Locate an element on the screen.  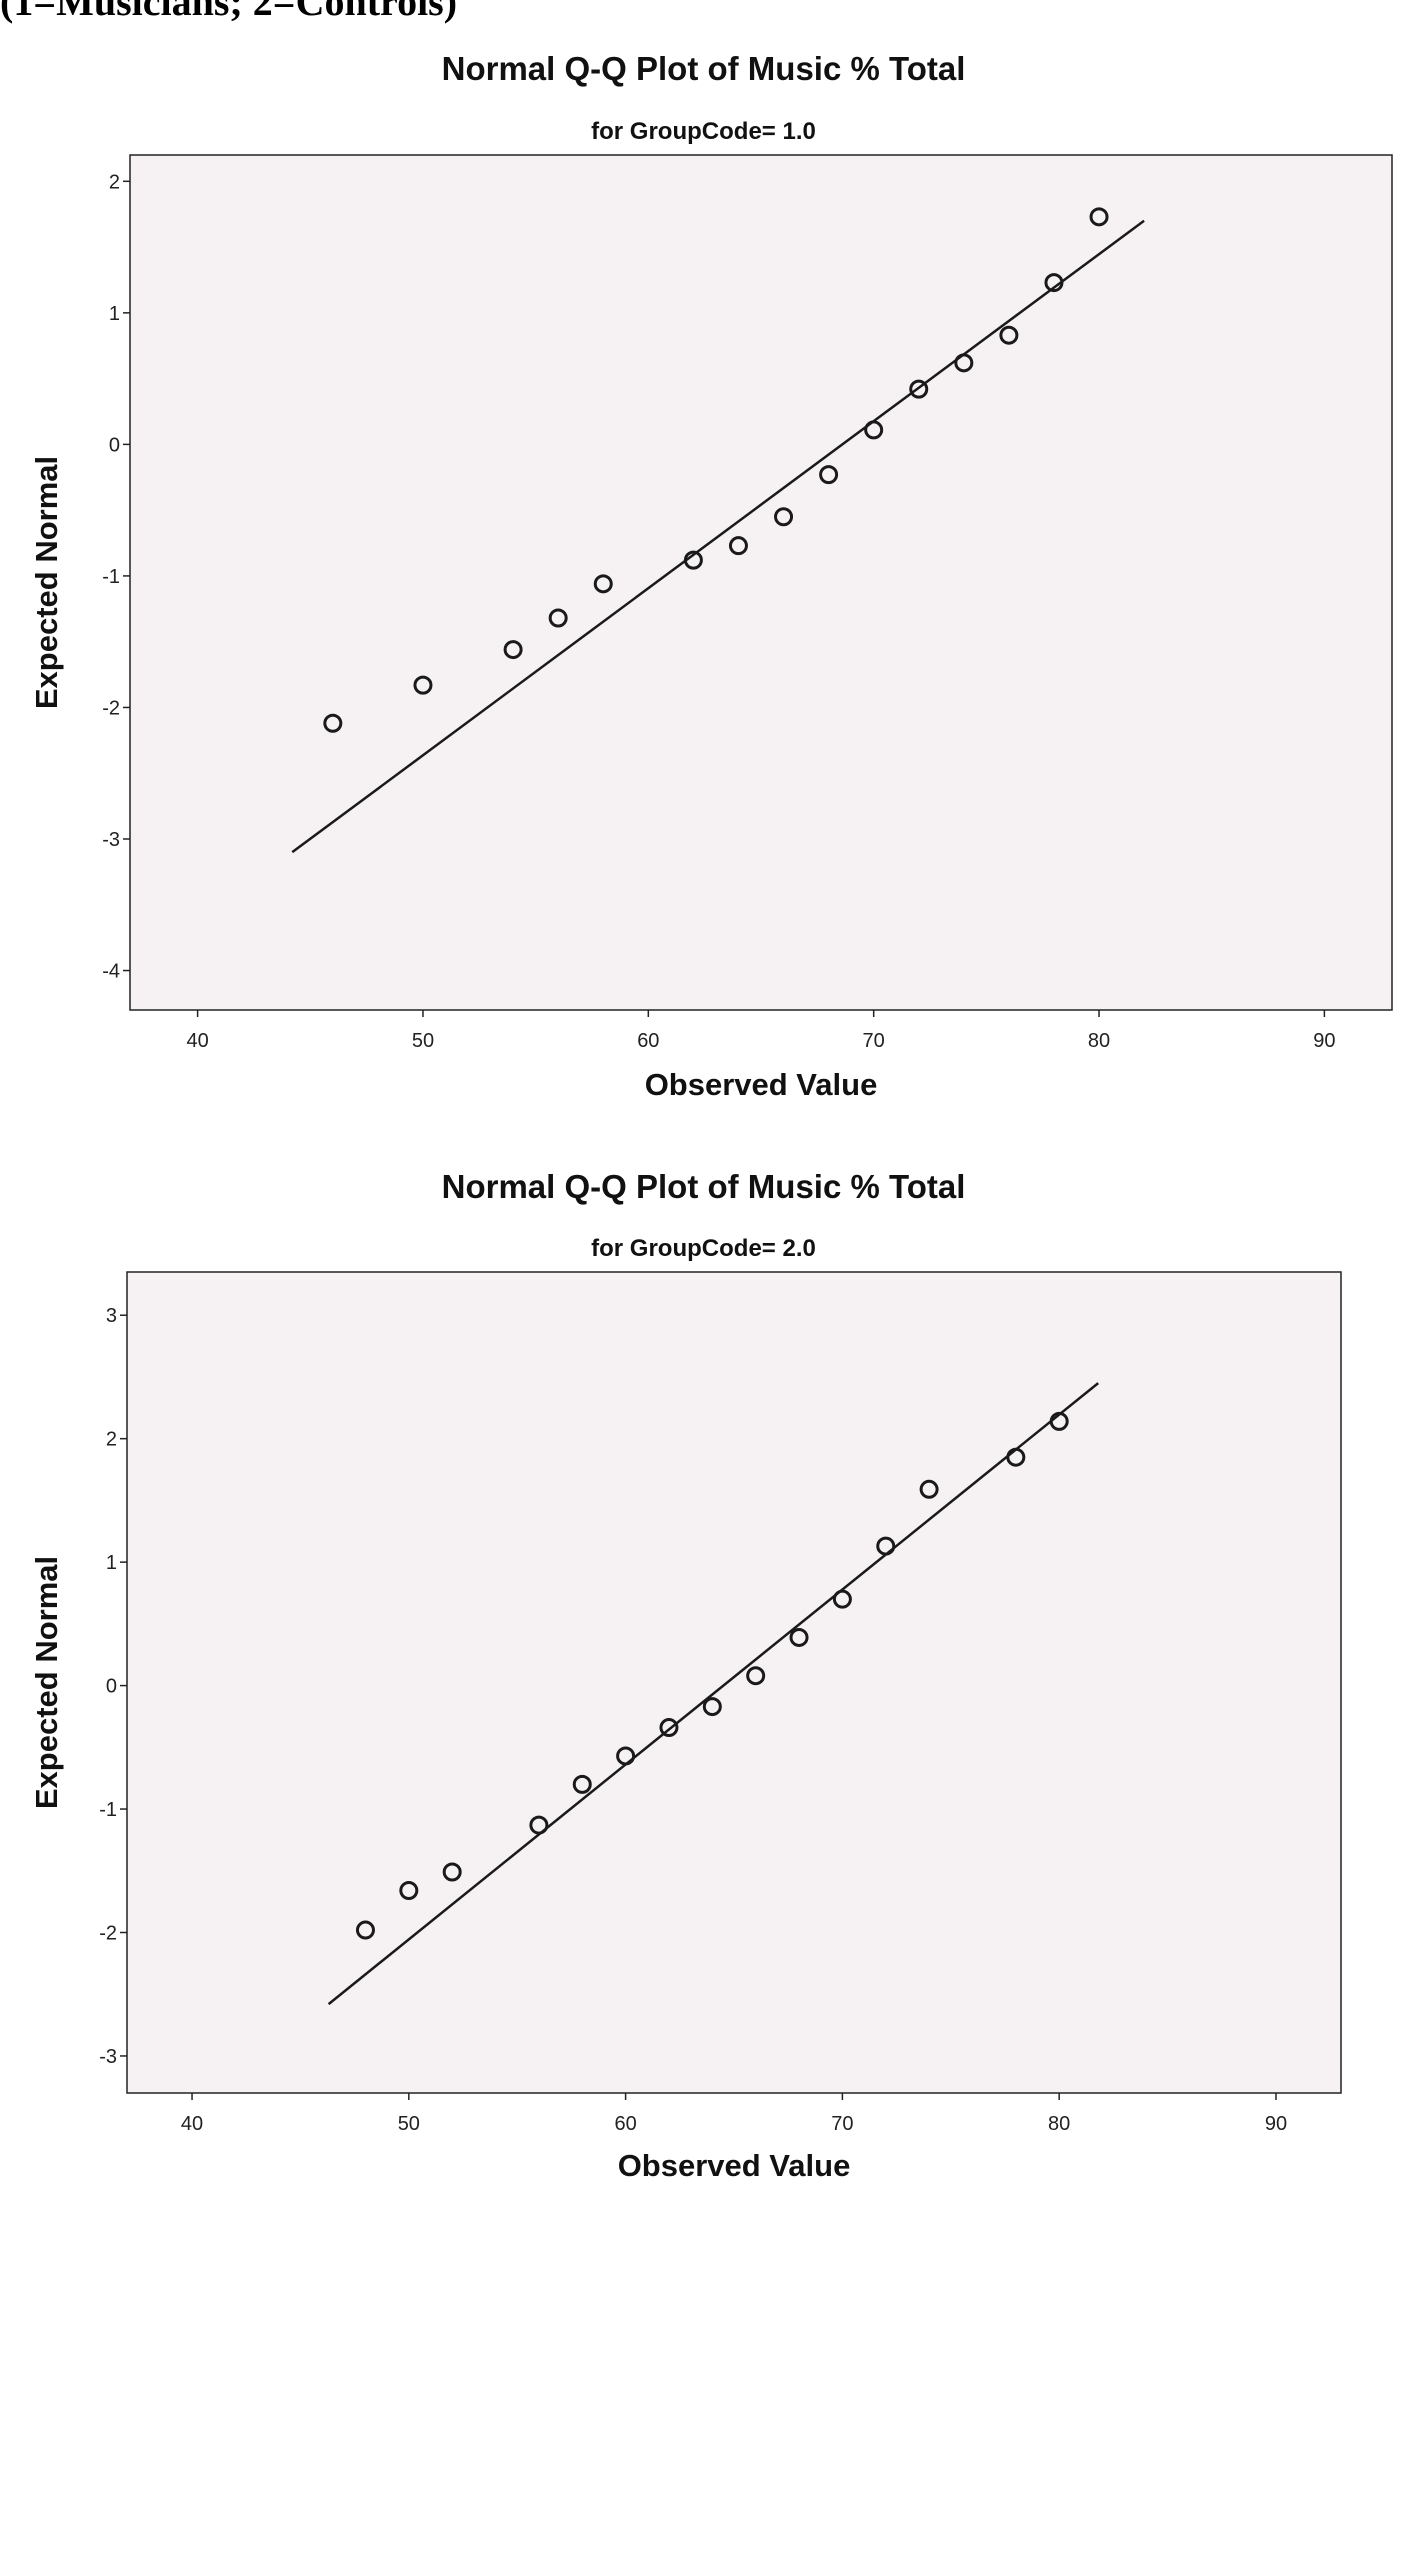
chart1-title: Normal Q-Q Plot of Music % Total is located at coordinates (703, 68).